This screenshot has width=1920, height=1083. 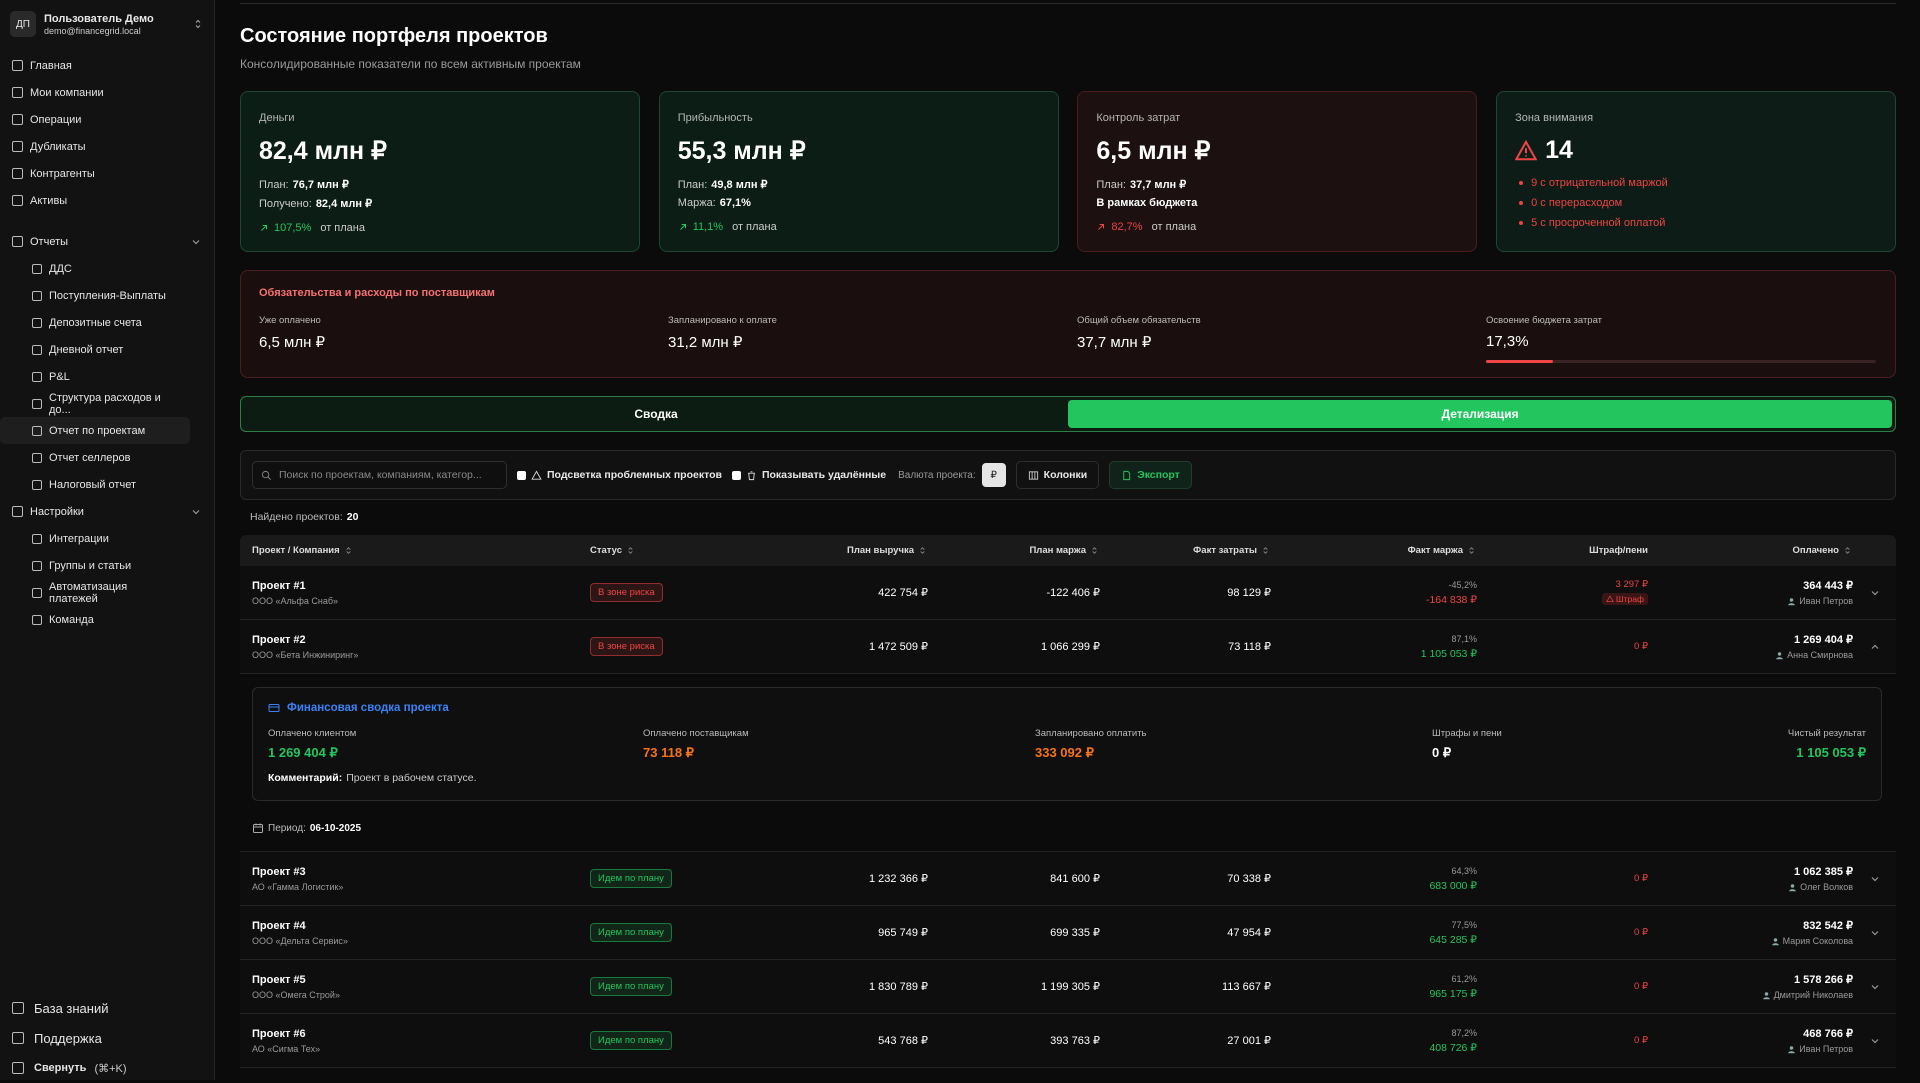 I want to click on nav-subitem: Отчет селлеров, so click(x=95, y=457).